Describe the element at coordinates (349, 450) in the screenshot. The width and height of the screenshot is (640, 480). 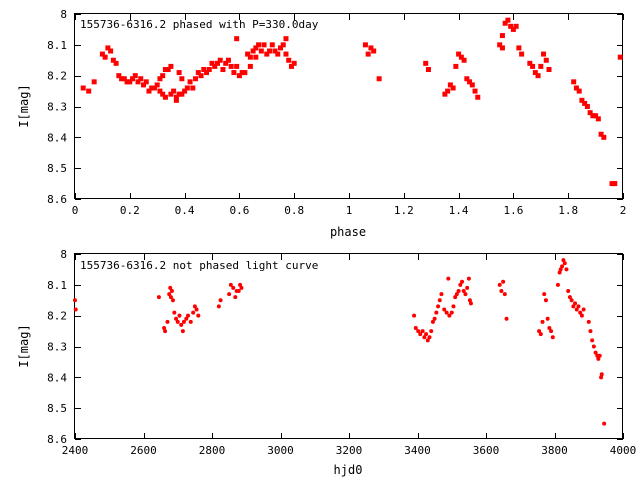
I see `x-tick-label: 3200` at that location.